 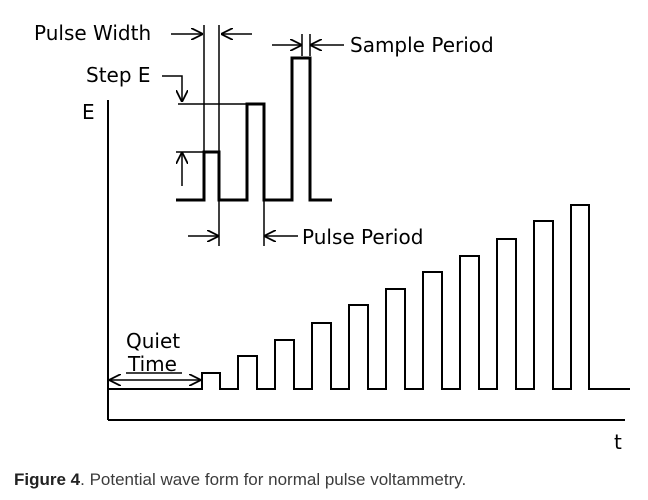 What do you see at coordinates (254, 129) in the screenshot?
I see `inset-pulse-waveform` at bounding box center [254, 129].